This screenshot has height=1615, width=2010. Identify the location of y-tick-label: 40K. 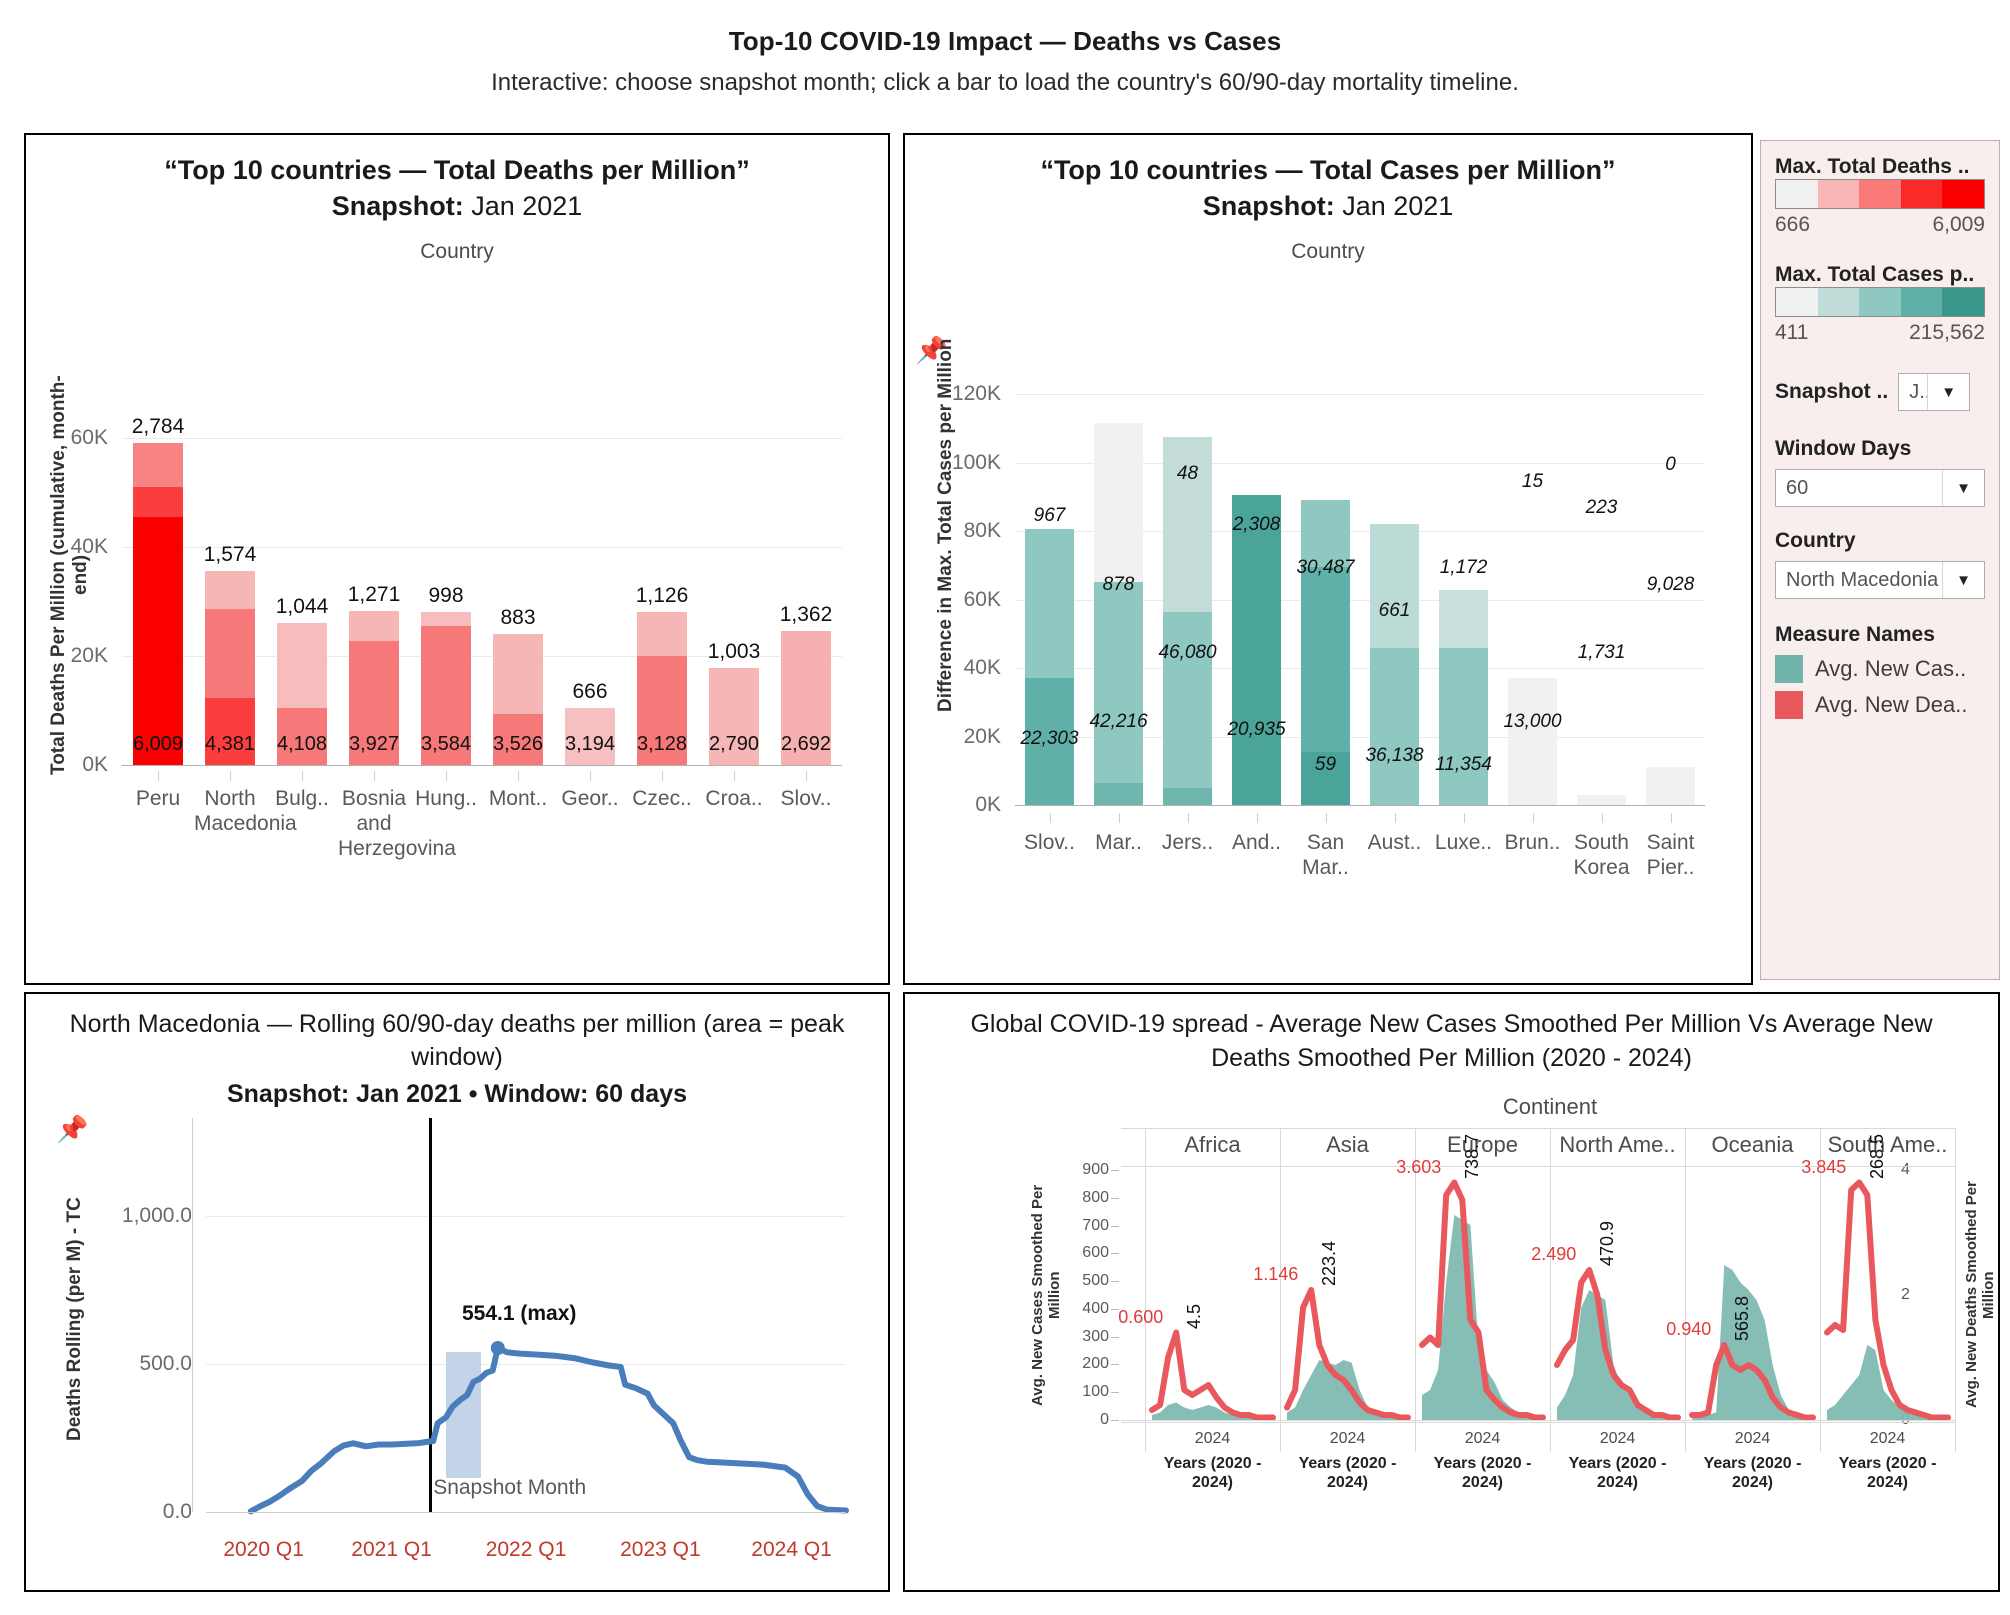
(89, 546).